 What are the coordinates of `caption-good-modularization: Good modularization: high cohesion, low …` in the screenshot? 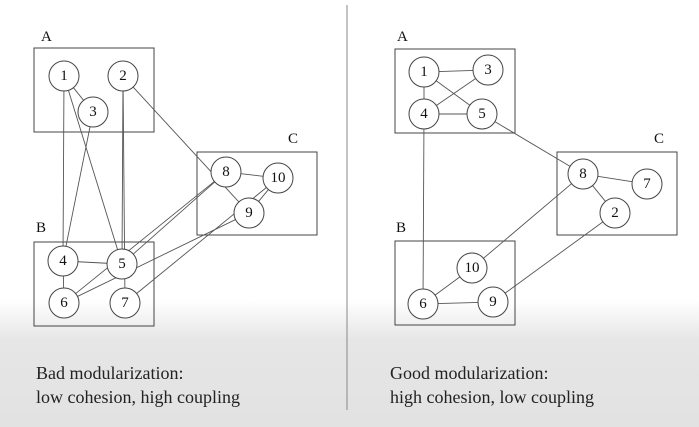 It's located at (492, 385).